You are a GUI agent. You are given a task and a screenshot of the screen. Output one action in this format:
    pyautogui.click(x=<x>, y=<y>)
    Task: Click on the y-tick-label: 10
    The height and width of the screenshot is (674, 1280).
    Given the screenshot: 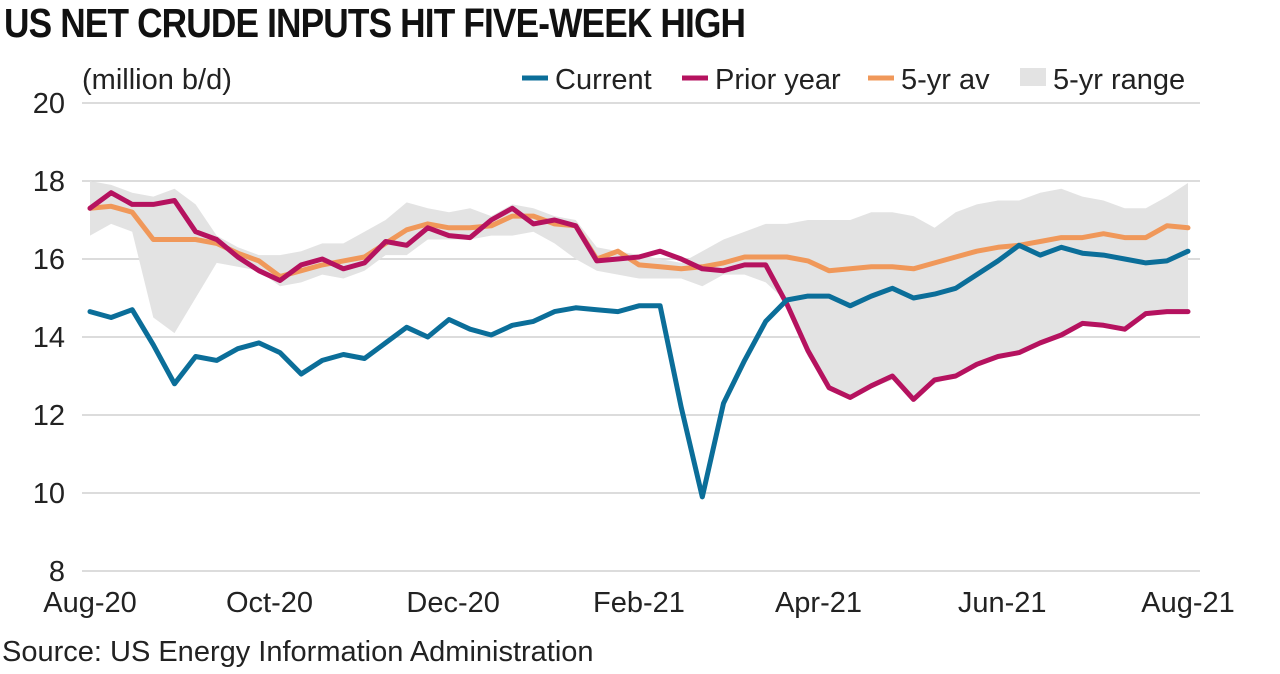 What is the action you would take?
    pyautogui.click(x=49, y=494)
    